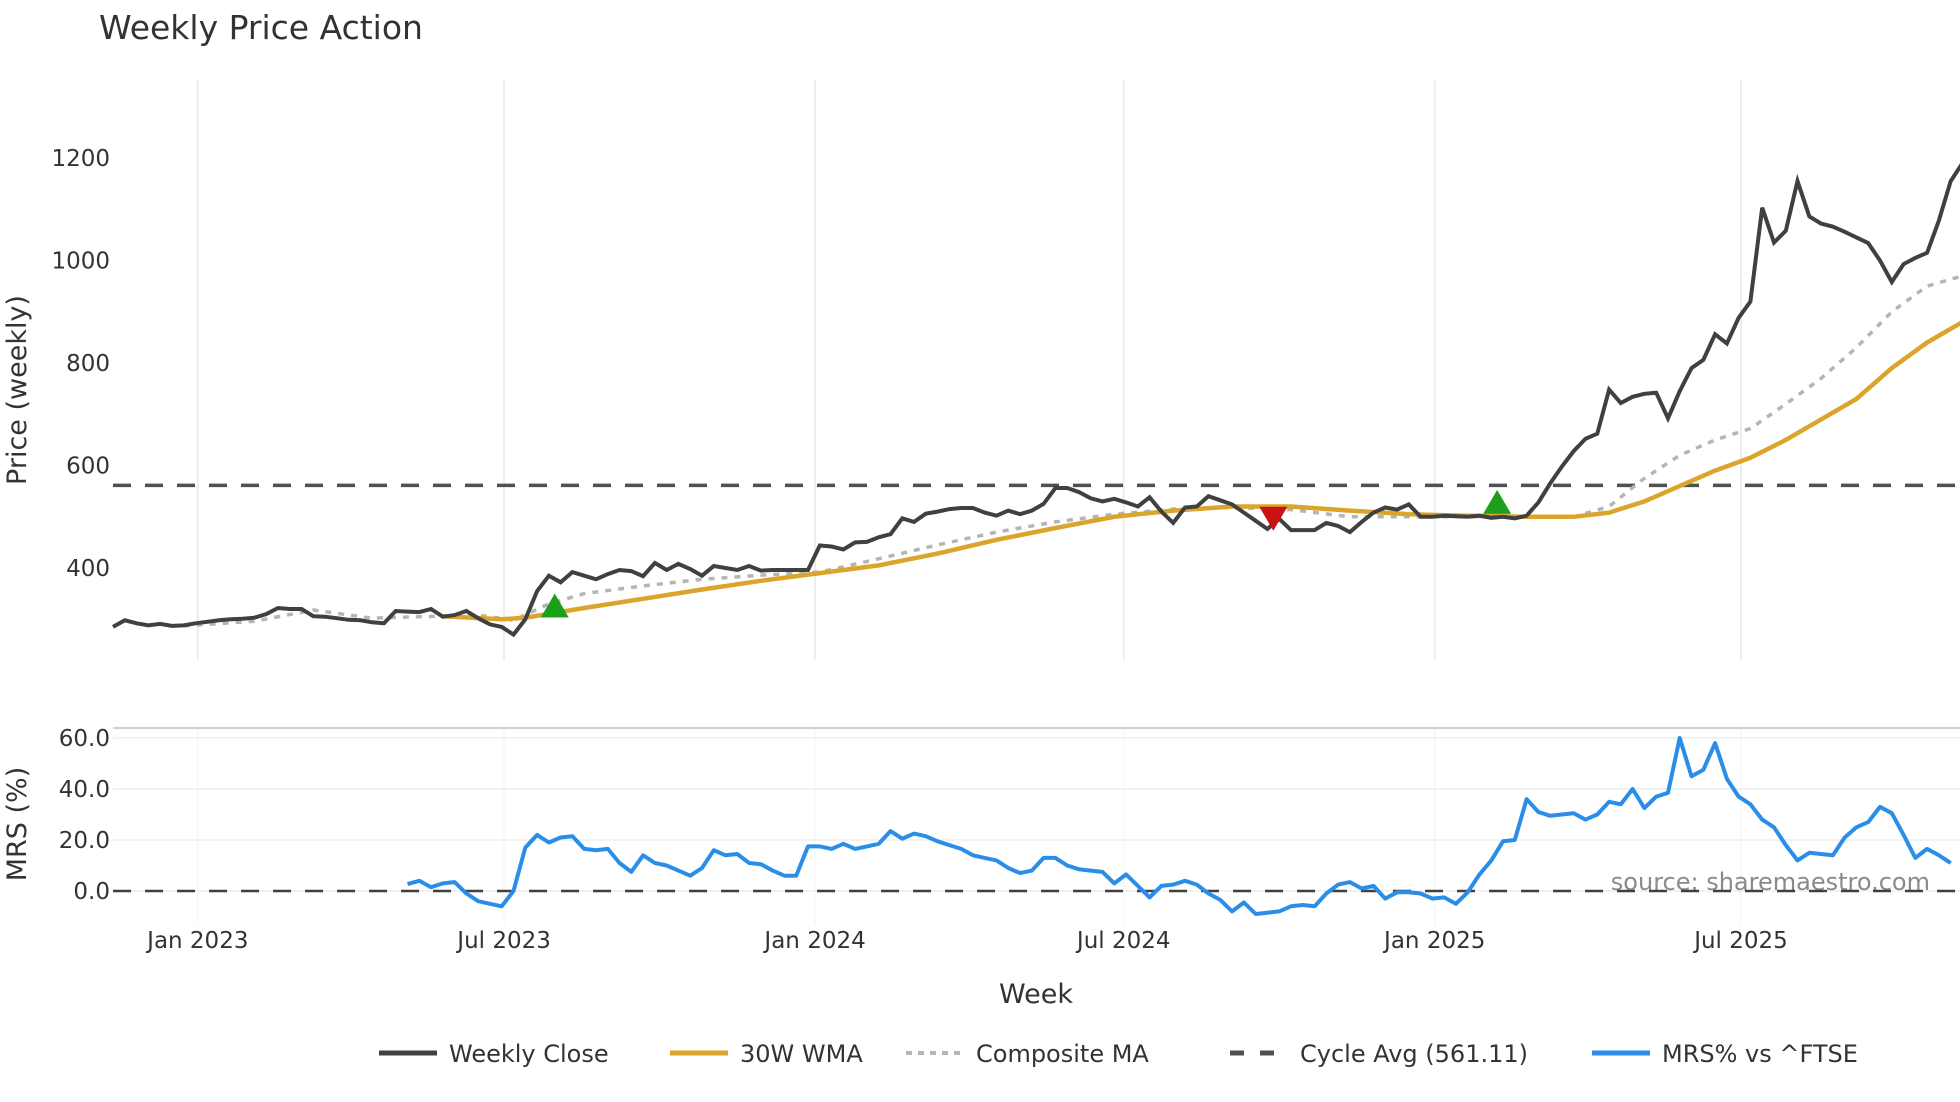  Describe the element at coordinates (84, 739) in the screenshot. I see `y-tick-label: 60.0` at that location.